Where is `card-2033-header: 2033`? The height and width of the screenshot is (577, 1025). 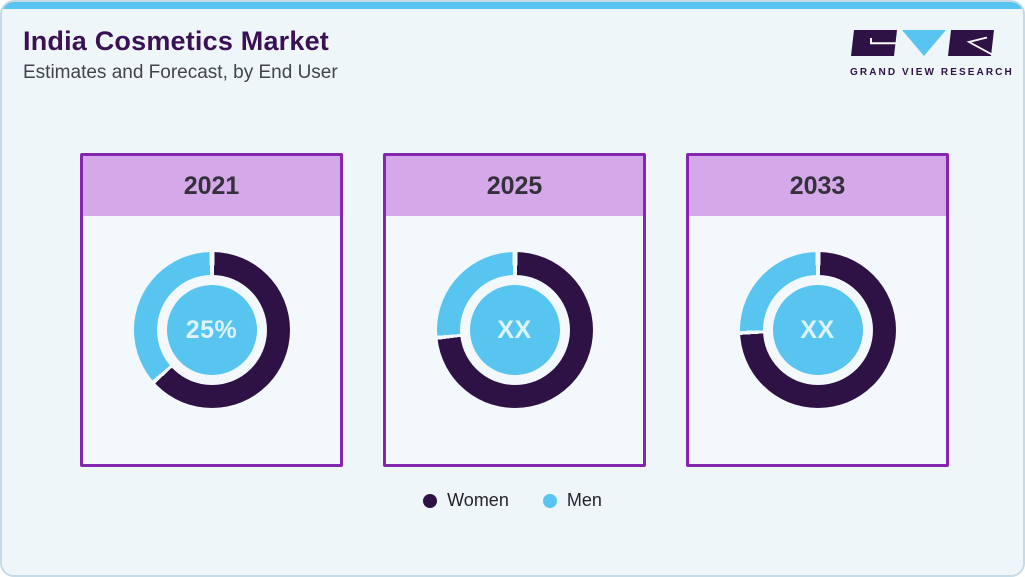 card-2033-header: 2033 is located at coordinates (817, 186).